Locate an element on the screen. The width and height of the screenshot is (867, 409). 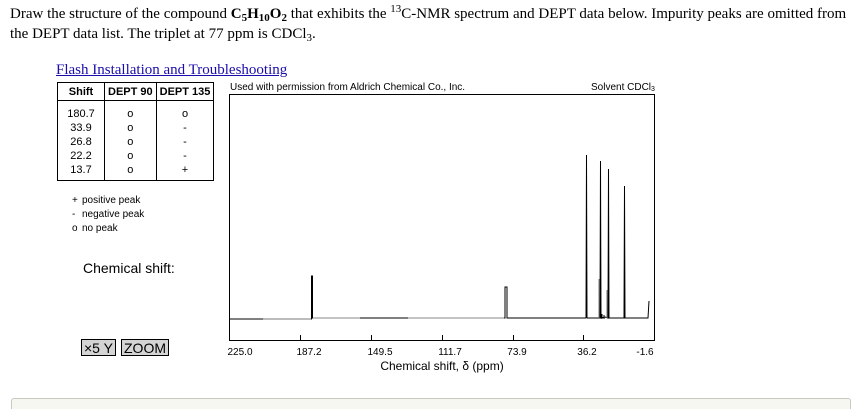
shift-cell: 22.2 is located at coordinates (81, 156).